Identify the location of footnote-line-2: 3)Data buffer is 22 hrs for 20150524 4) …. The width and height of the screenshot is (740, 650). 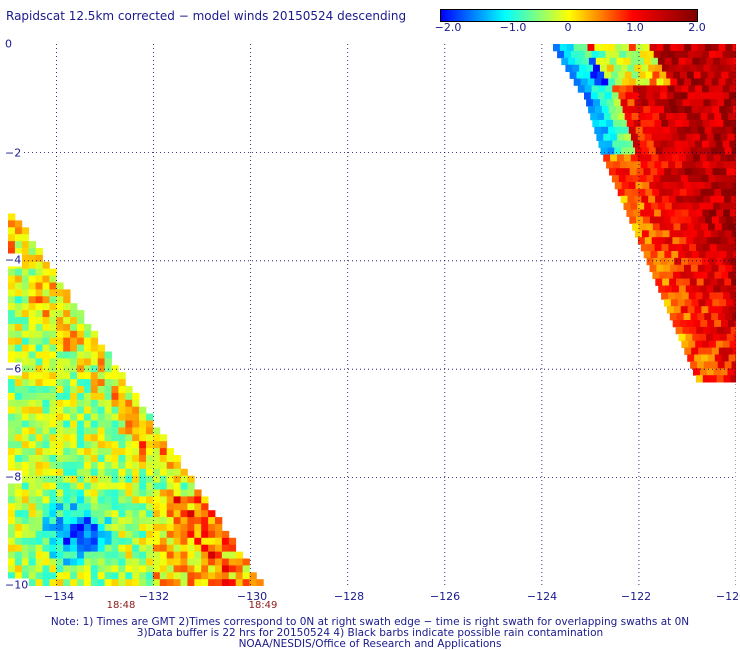
(370, 633).